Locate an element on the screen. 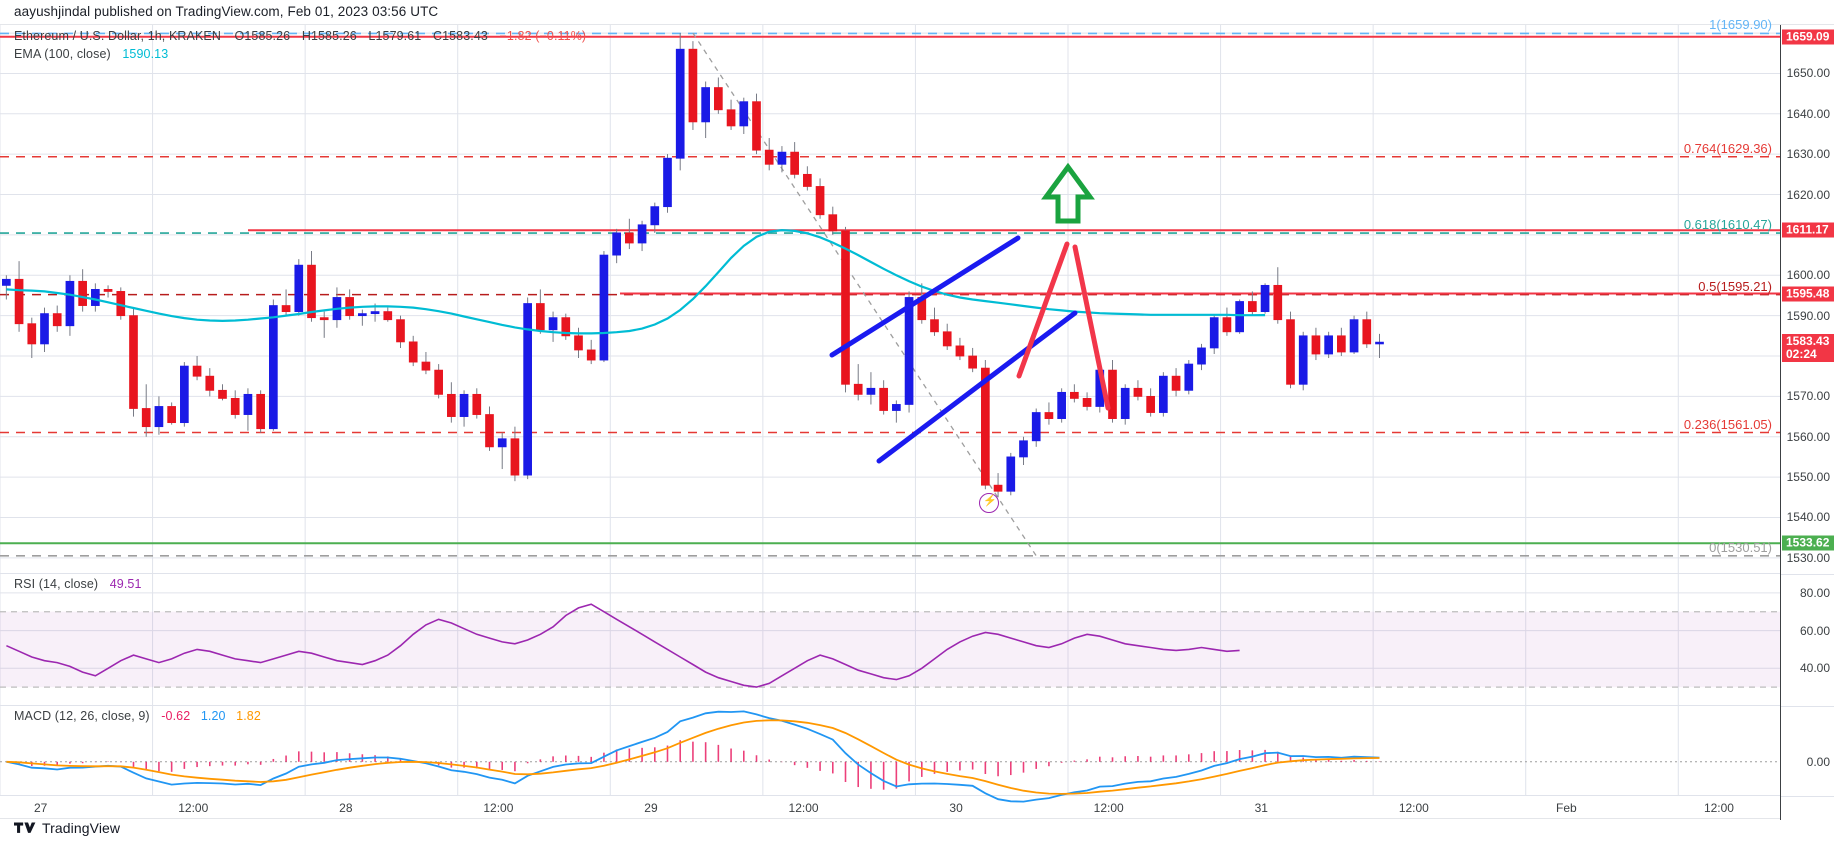 This screenshot has height=845, width=1834. time-tick-3: 12:00 is located at coordinates (498, 808).